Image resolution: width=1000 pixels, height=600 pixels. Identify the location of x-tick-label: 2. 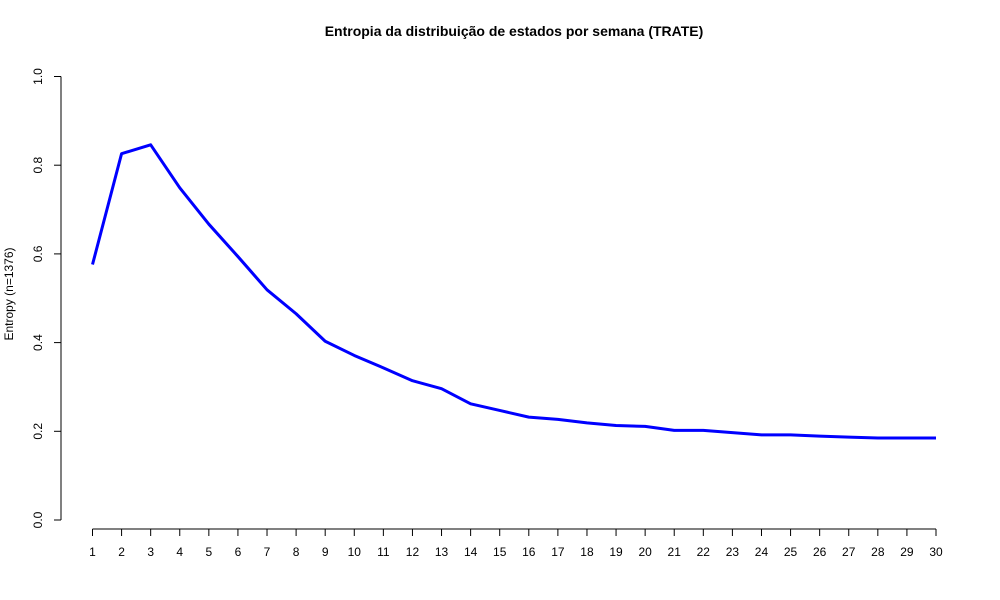
(121, 552).